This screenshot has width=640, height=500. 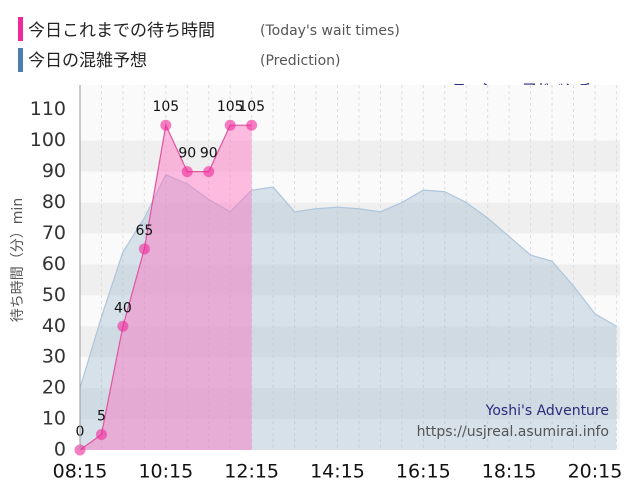 What do you see at coordinates (423, 472) in the screenshot?
I see `x-tick-label: 16:15` at bounding box center [423, 472].